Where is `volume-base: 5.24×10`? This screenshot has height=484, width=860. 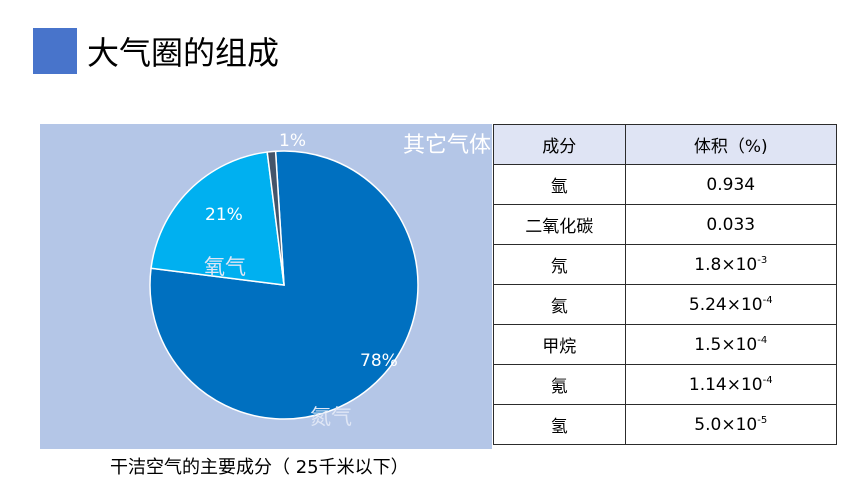 volume-base: 5.24×10 is located at coordinates (725, 304).